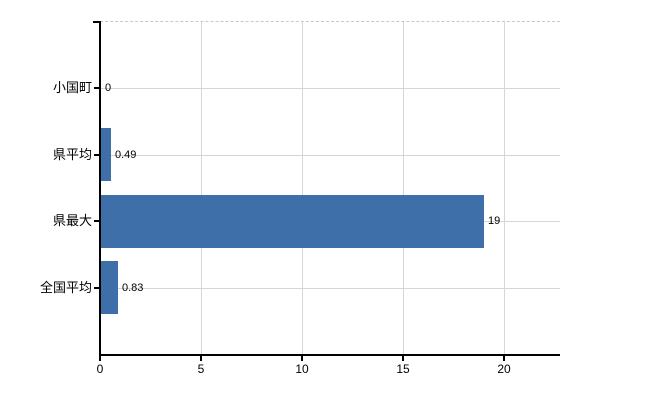 The height and width of the screenshot is (400, 650). What do you see at coordinates (100, 369) in the screenshot?
I see `x-tick-label: 0` at bounding box center [100, 369].